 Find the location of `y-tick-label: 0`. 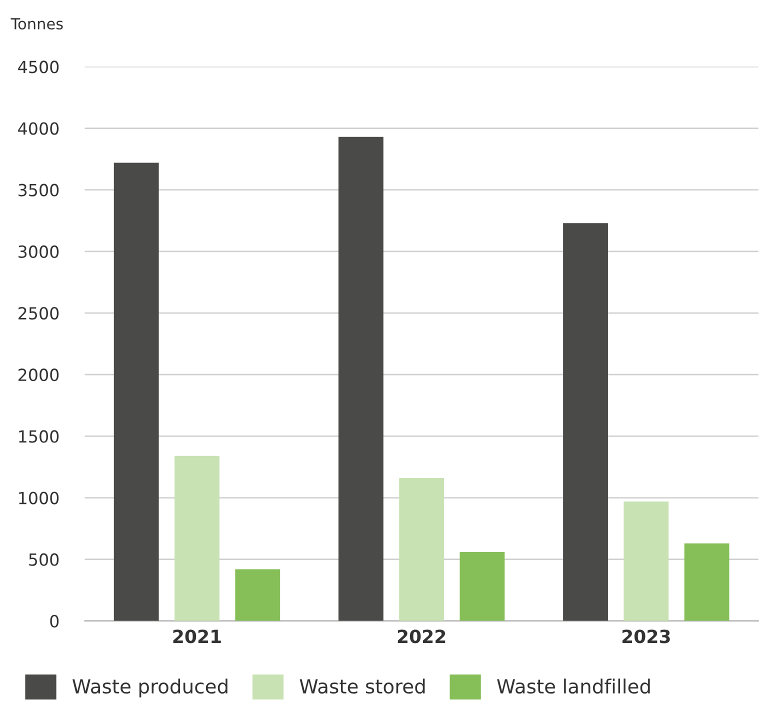

y-tick-label: 0 is located at coordinates (54, 621).